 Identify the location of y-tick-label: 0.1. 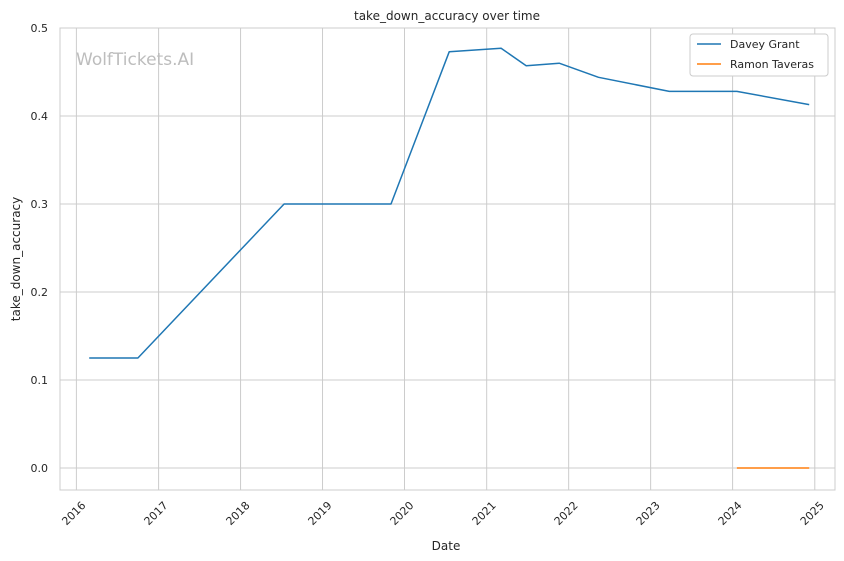
(40, 380).